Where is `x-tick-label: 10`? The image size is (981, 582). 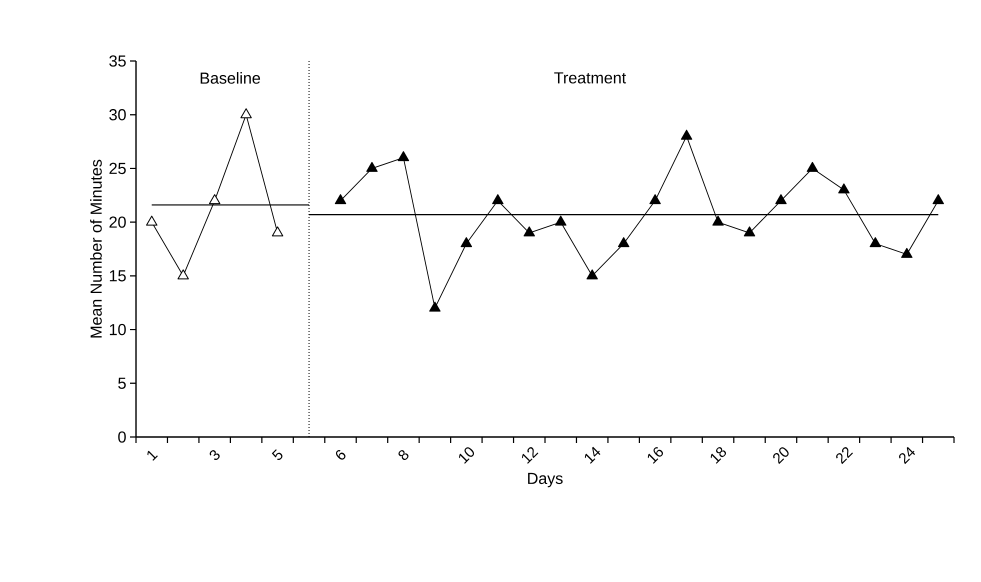 x-tick-label: 10 is located at coordinates (466, 455).